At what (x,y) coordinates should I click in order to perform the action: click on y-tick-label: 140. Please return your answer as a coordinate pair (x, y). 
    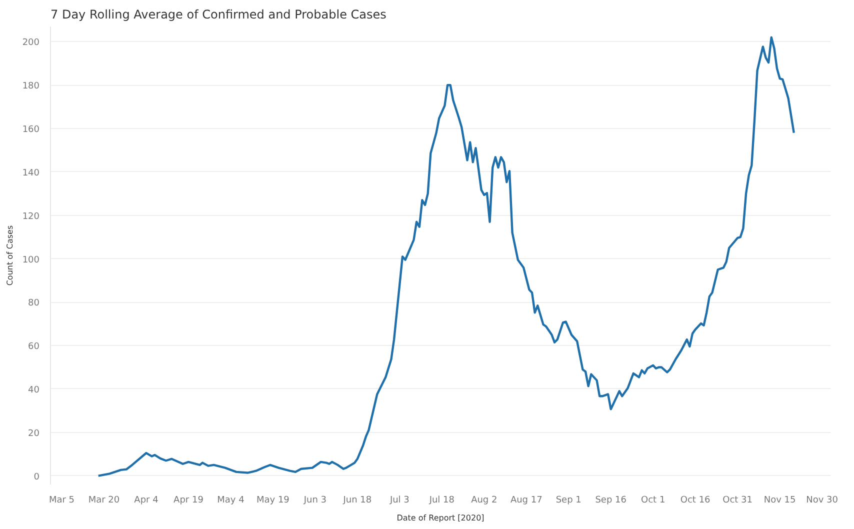
    Looking at the image, I should click on (31, 173).